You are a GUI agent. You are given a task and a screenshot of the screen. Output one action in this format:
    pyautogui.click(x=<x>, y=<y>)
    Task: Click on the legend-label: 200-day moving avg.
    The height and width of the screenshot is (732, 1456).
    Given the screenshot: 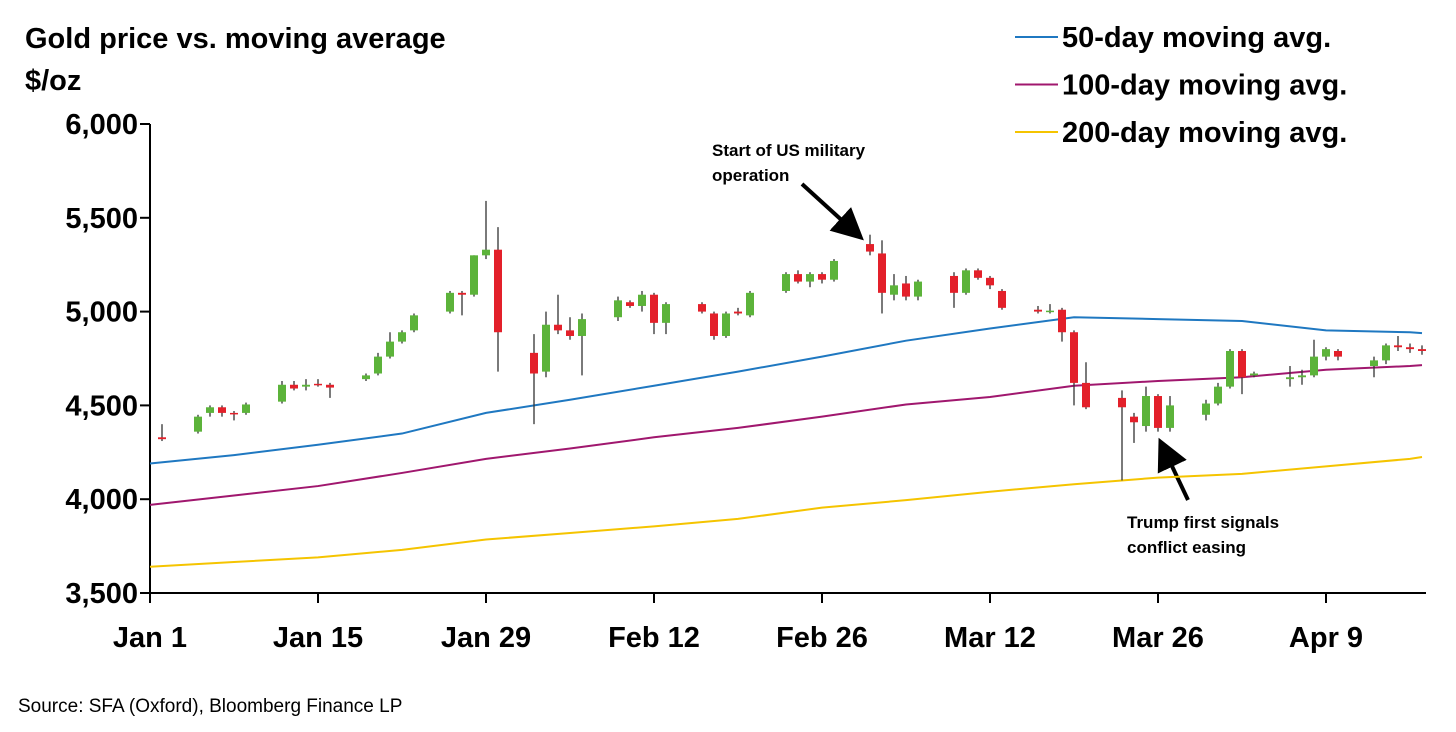 What is the action you would take?
    pyautogui.click(x=1204, y=133)
    